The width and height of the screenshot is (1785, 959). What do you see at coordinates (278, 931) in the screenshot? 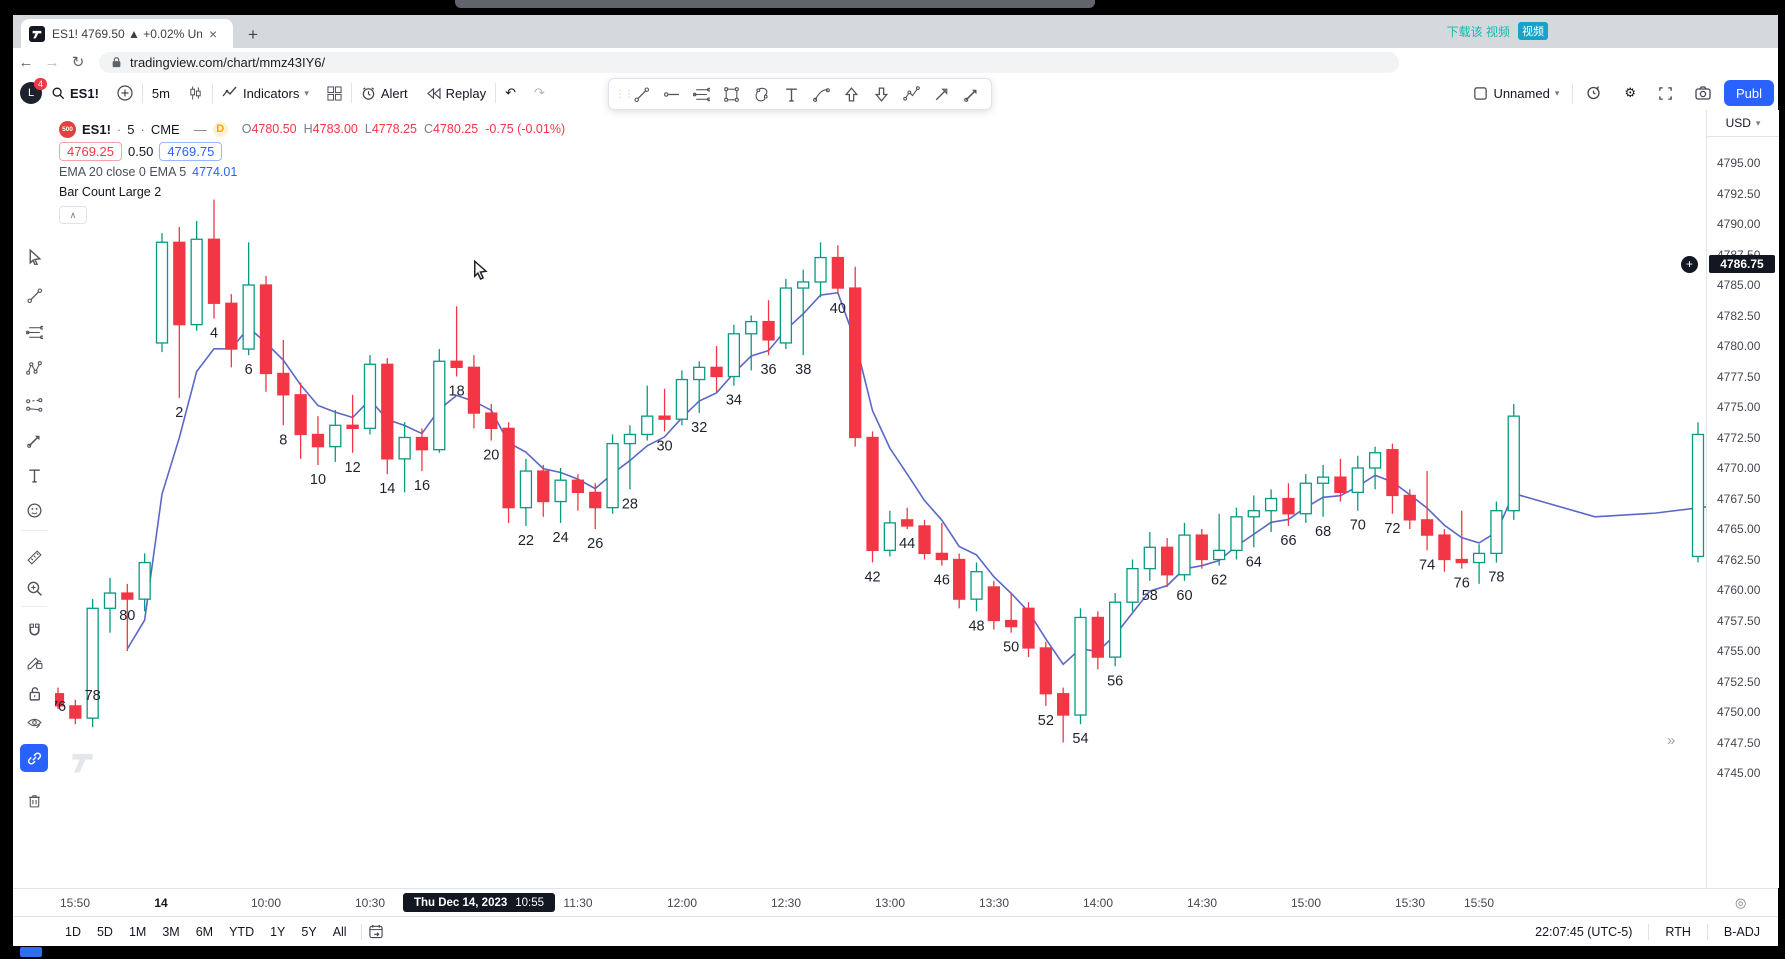
I see `range-button-1y: 1Y` at bounding box center [278, 931].